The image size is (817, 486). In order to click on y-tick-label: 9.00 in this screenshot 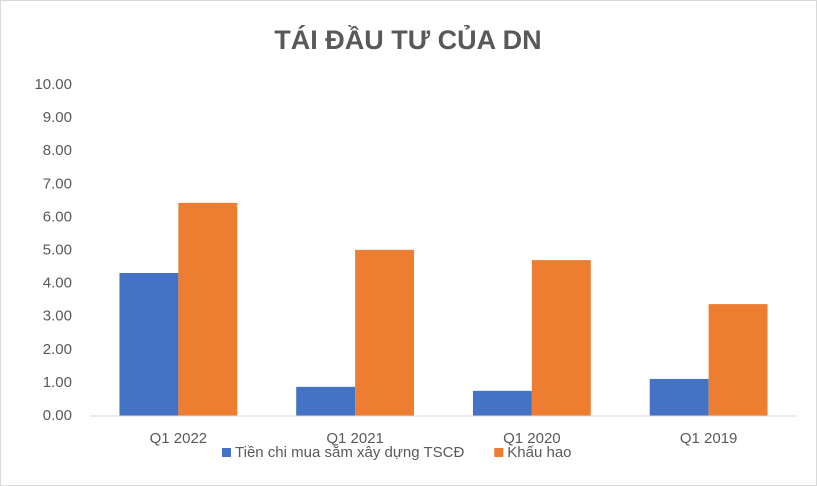, I will do `click(57, 117)`.